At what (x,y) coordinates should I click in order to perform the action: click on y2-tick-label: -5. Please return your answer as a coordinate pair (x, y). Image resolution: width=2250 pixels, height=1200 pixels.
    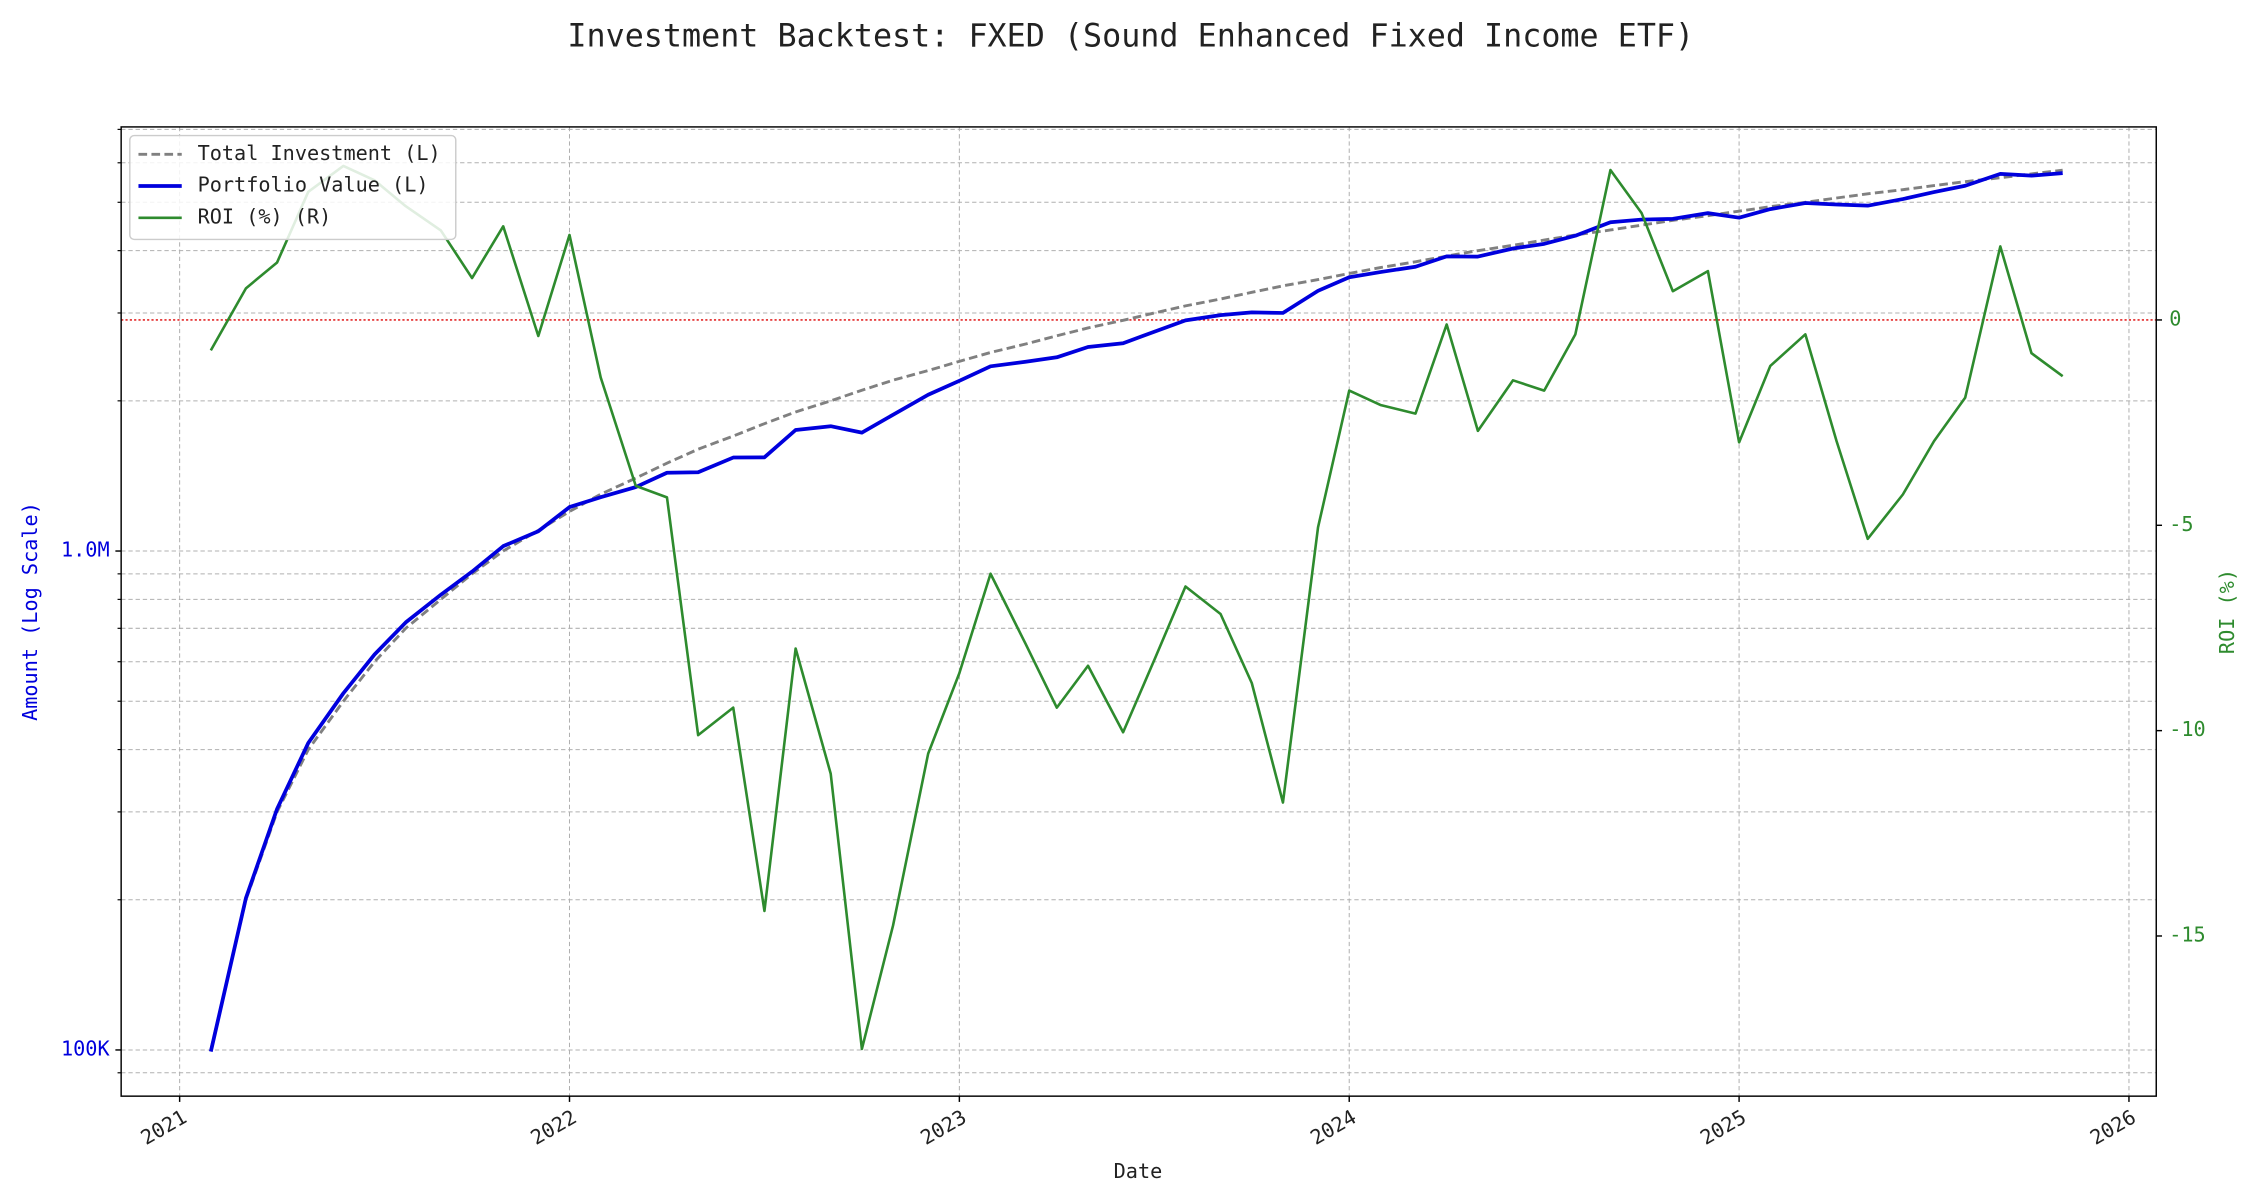
    Looking at the image, I should click on (2181, 524).